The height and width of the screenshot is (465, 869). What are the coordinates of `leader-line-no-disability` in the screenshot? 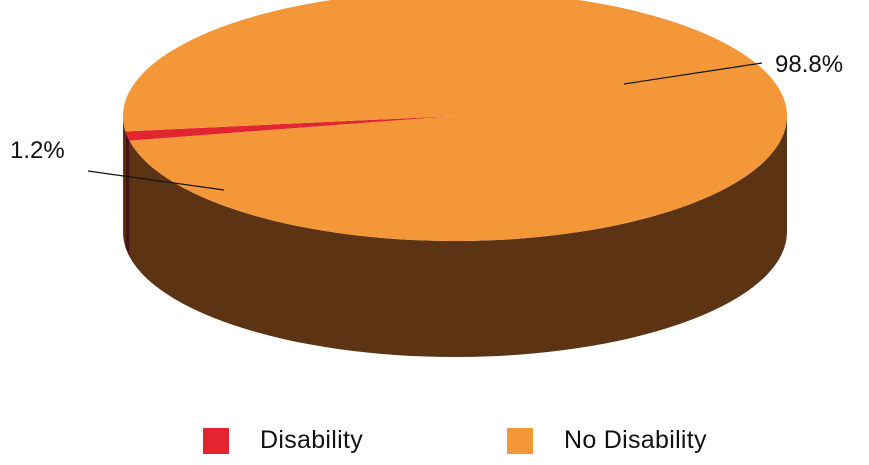 It's located at (693, 73).